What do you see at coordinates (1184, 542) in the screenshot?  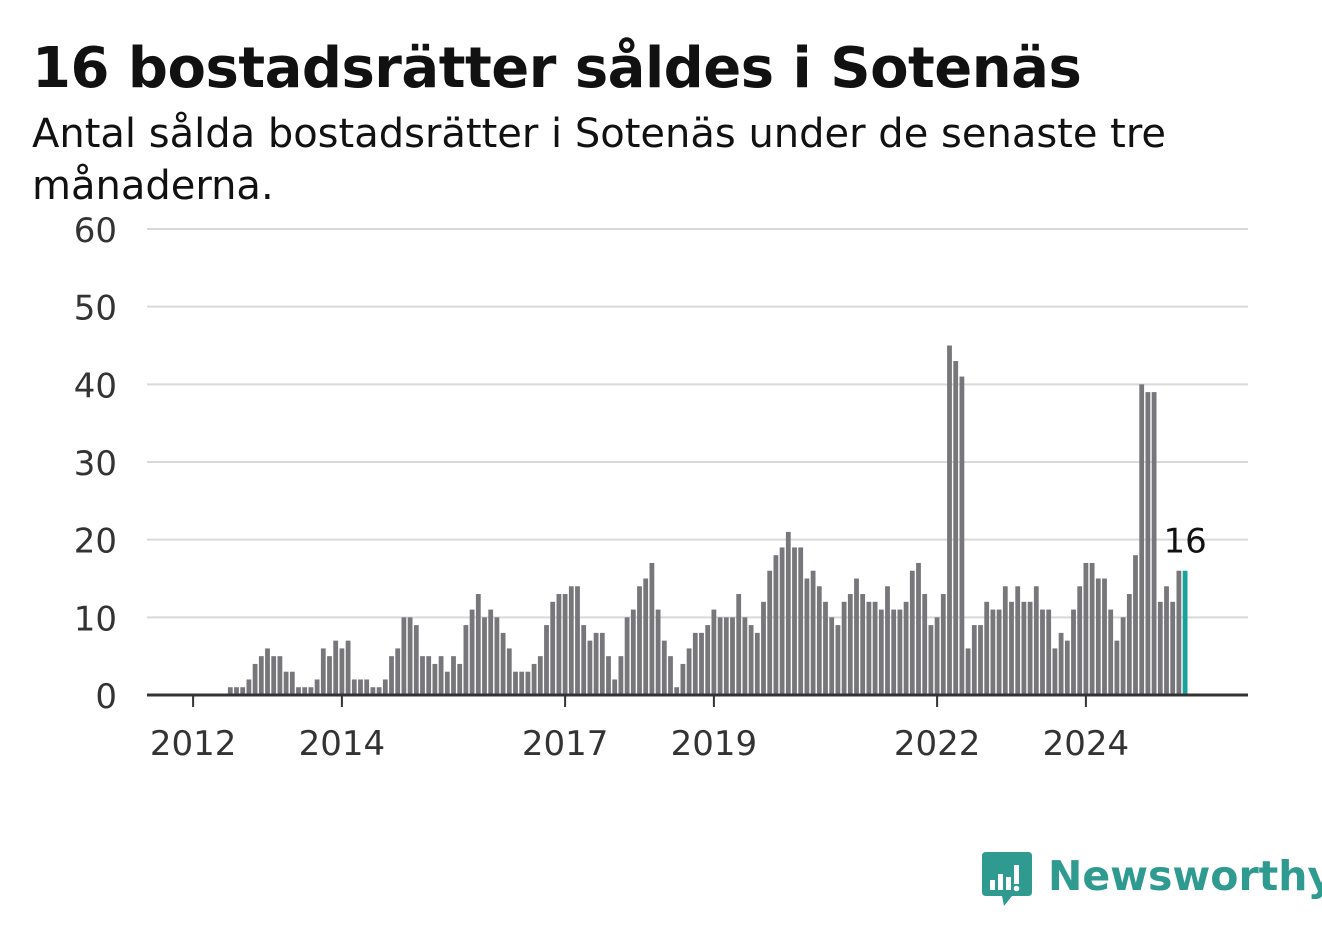 I see `value-annotation: 16` at bounding box center [1184, 542].